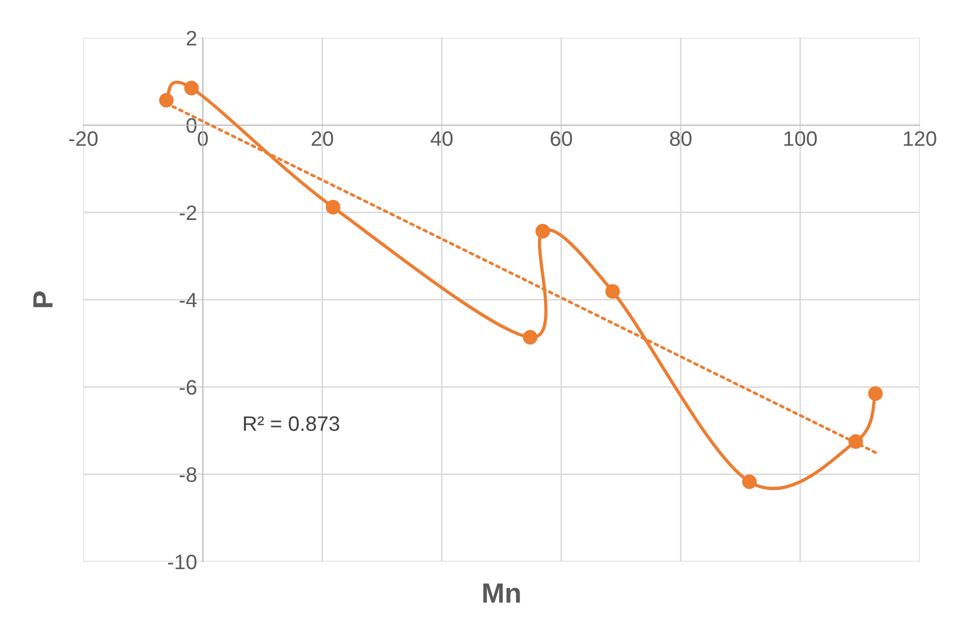 The width and height of the screenshot is (958, 631). Describe the element at coordinates (681, 138) in the screenshot. I see `x-tick-label: 80` at that location.